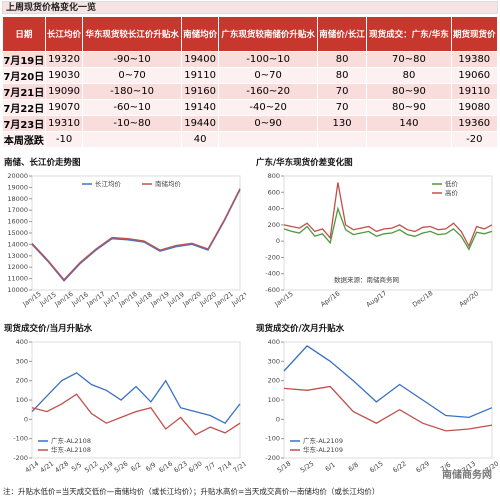 The height and width of the screenshot is (497, 500). I want to click on table-cell: 7月23日, so click(24, 123).